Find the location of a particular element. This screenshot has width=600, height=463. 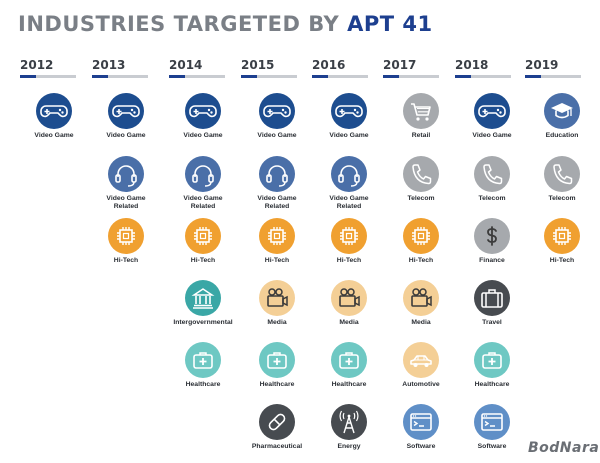

page-title: INDUSTRIES TARGETED BY APT 41 is located at coordinates (225, 24).